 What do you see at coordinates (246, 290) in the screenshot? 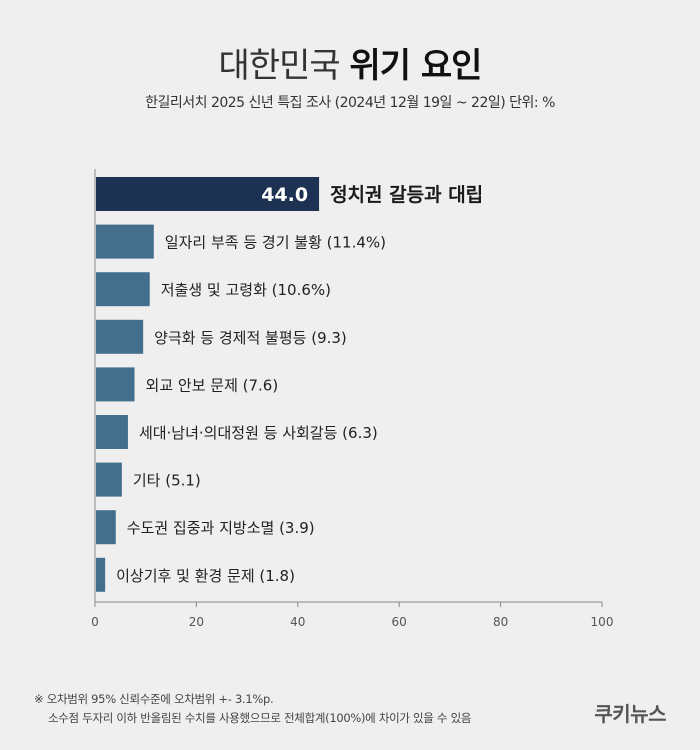
I see `bar-label-2: 저출생 및 고령화 (10.6%)` at bounding box center [246, 290].